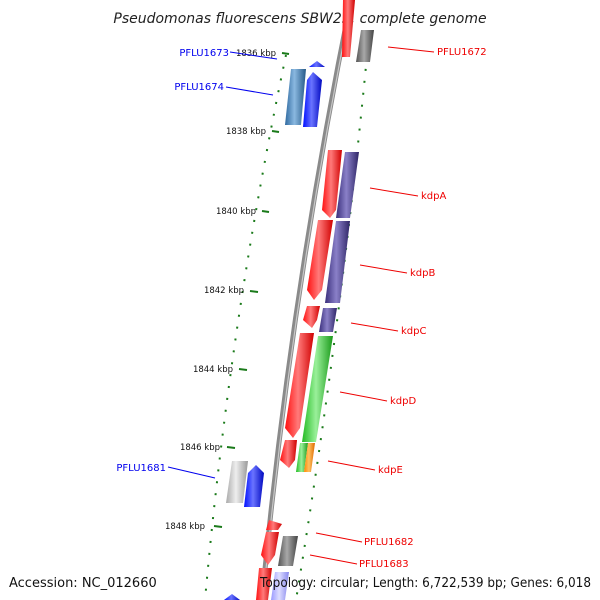 The height and width of the screenshot is (600, 600). Describe the element at coordinates (288, 454) in the screenshot. I see `feature-red-kdpE` at that location.